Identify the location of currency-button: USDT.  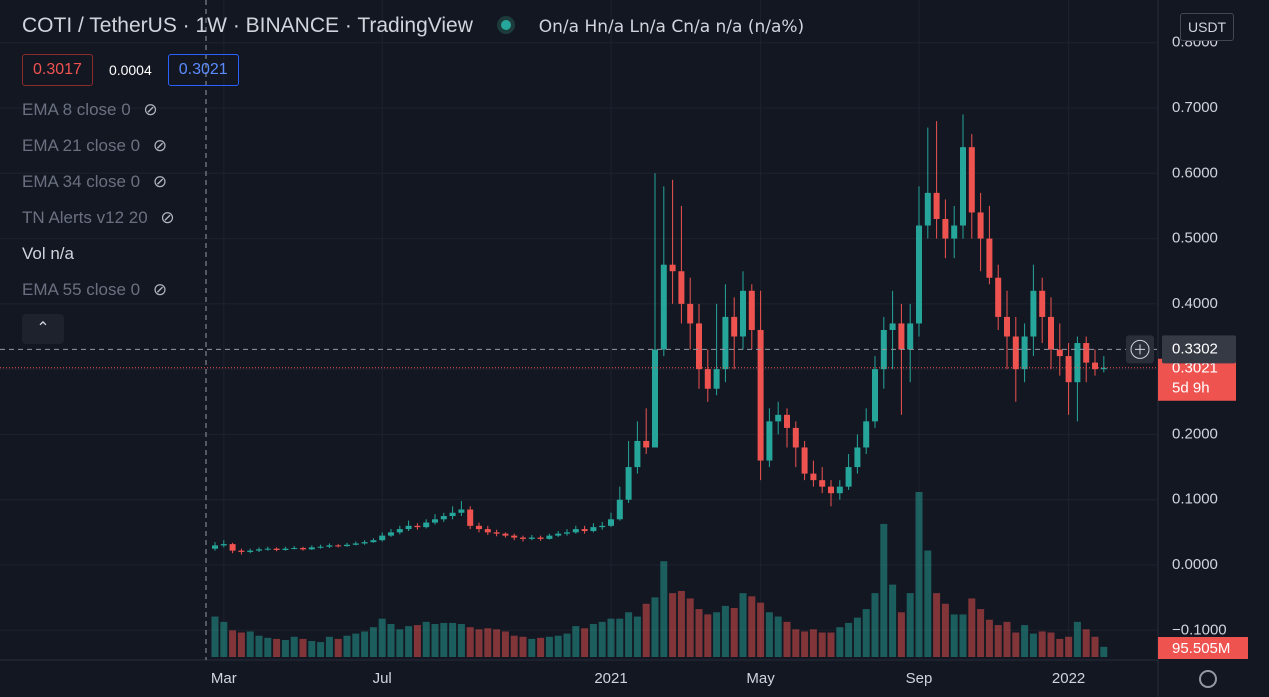
(1207, 27).